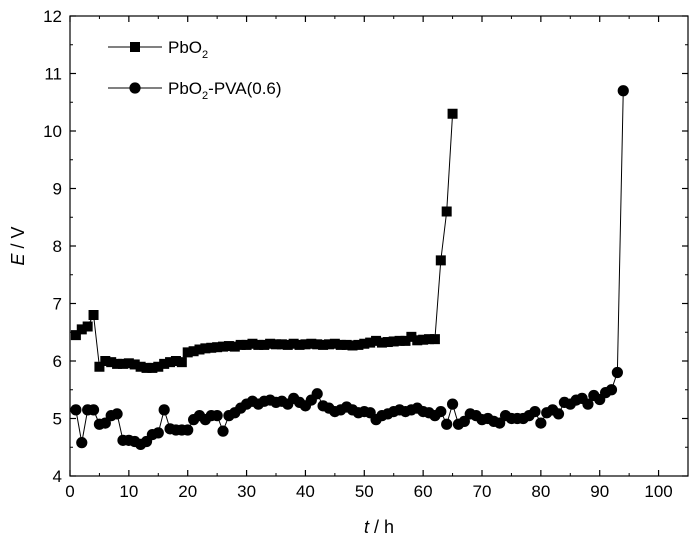 The image size is (700, 541). Describe the element at coordinates (57, 361) in the screenshot. I see `y-tick-label: 6` at that location.